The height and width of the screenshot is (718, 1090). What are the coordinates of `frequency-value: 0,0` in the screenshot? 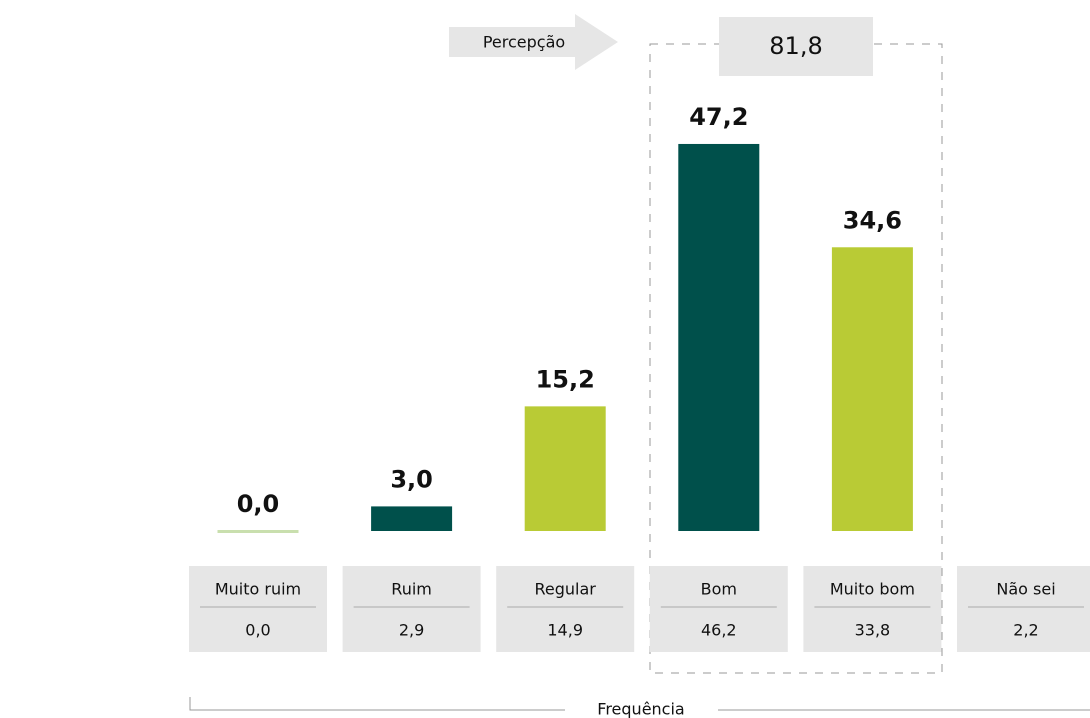 It's located at (257, 630).